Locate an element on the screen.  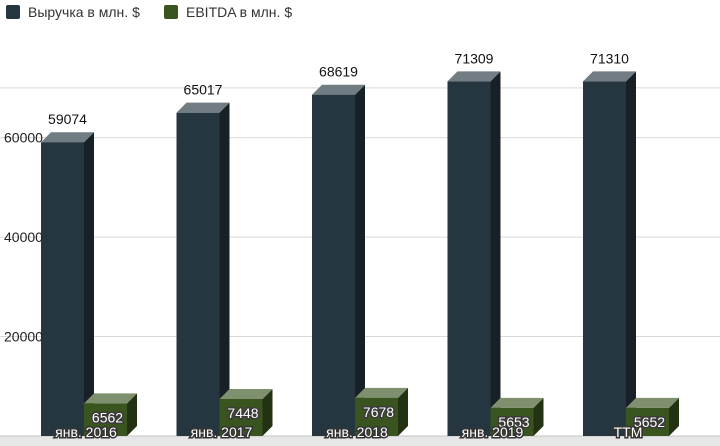
legend: Выручка в млн. $ EBITDA в млн. $ is located at coordinates (149, 12).